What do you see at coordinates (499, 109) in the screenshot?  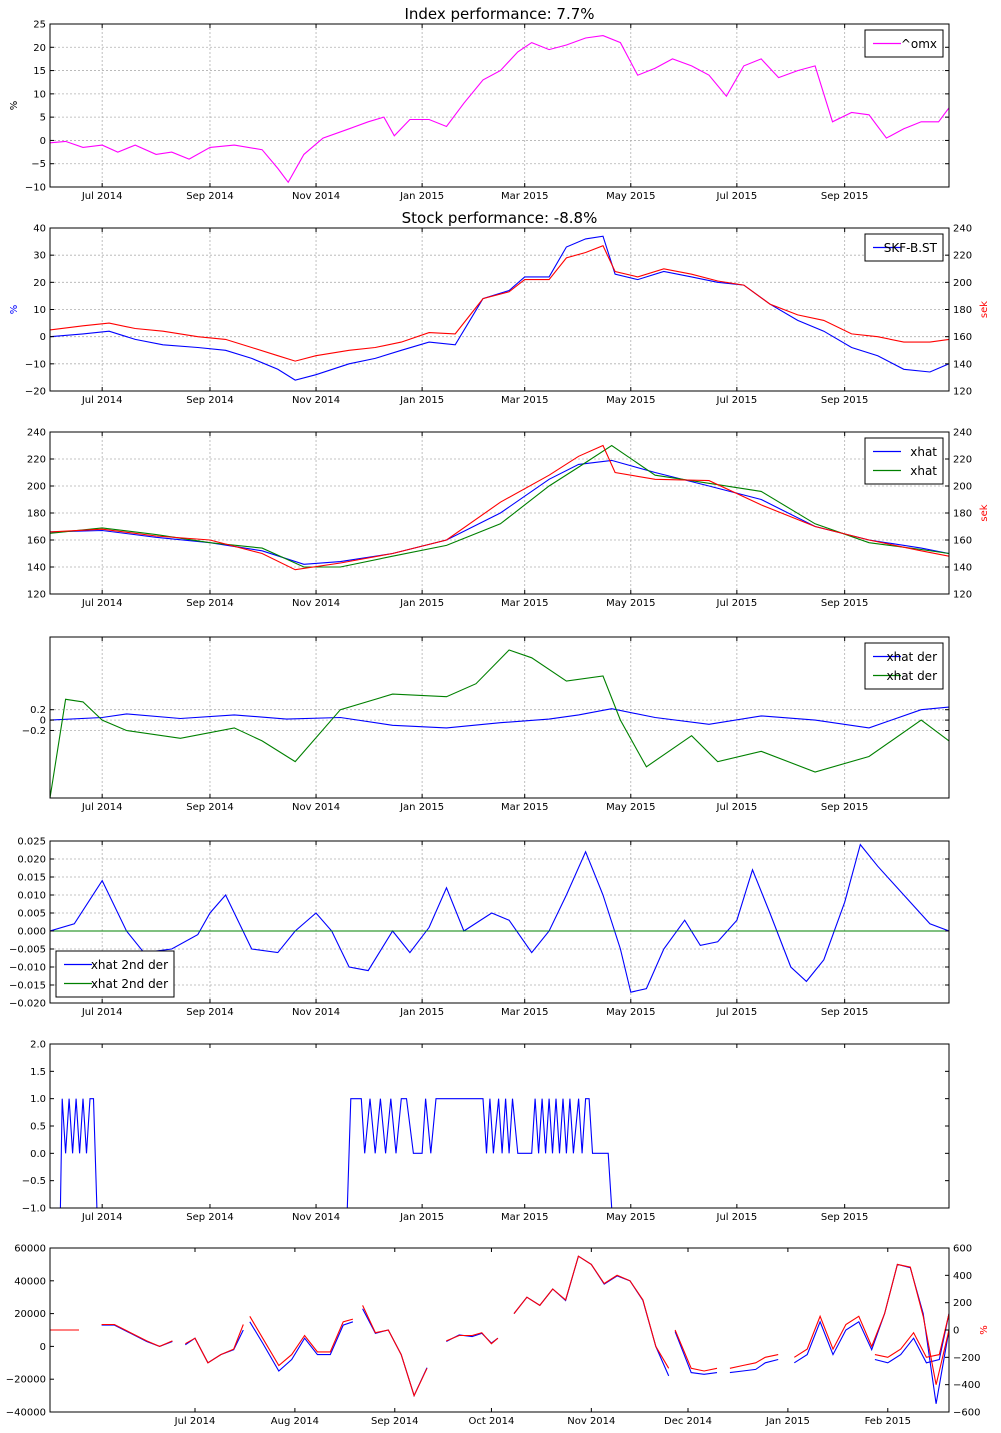 I see `series-line-omx` at bounding box center [499, 109].